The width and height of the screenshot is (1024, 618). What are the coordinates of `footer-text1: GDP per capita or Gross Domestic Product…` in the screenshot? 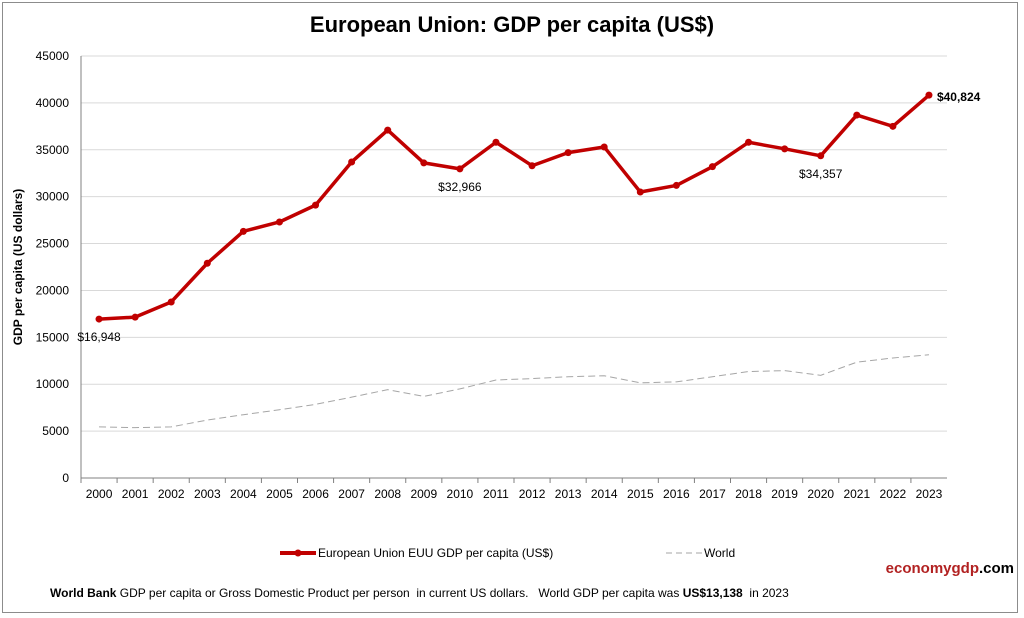 It's located at (399, 593).